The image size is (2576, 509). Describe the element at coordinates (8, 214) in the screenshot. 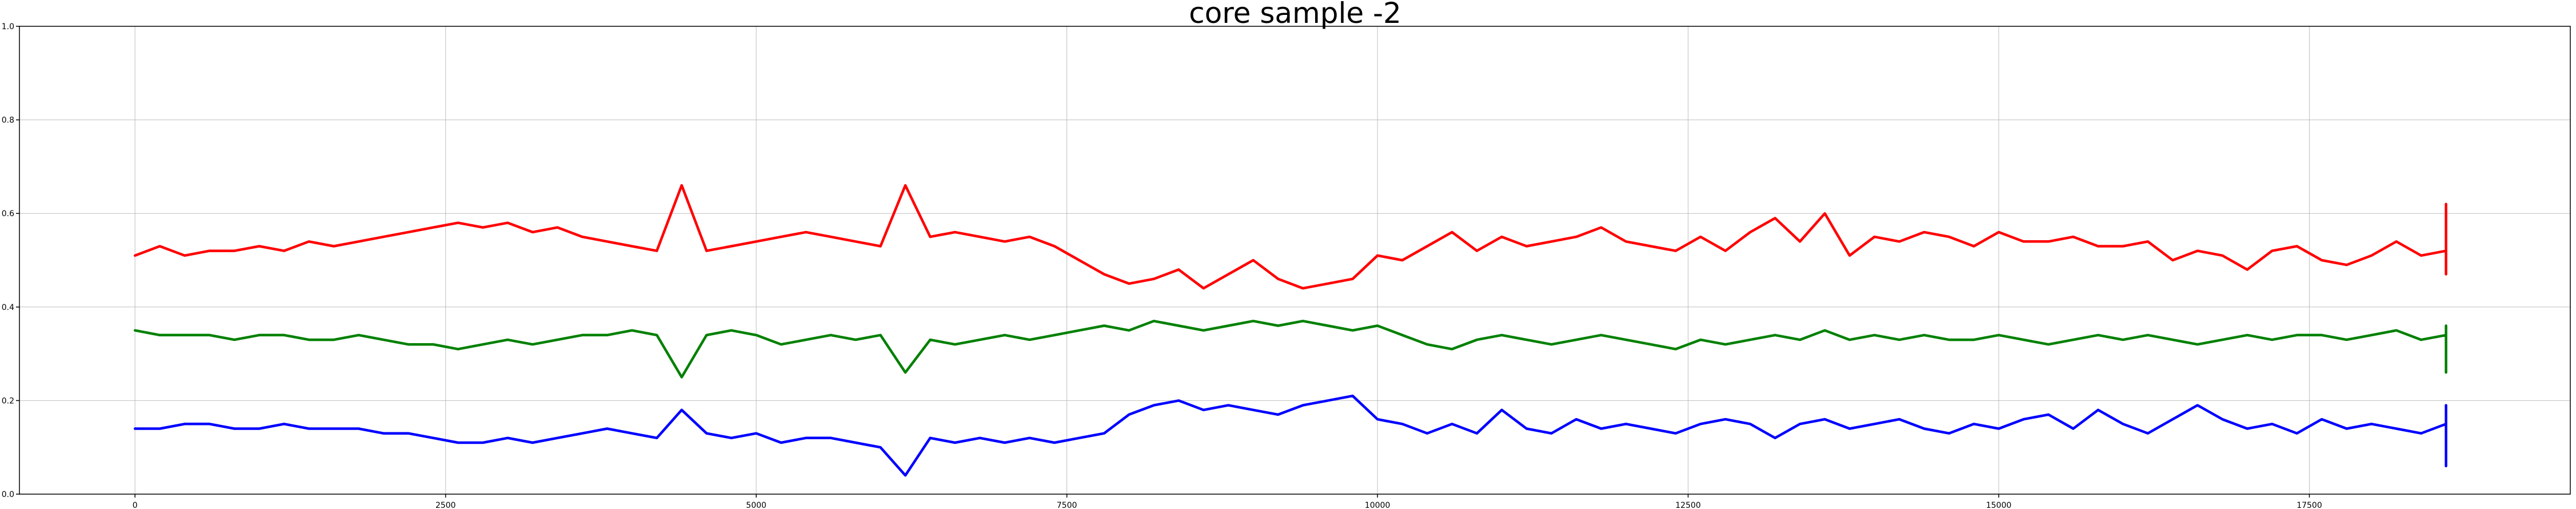

I see `y-tick-label: 0.6` at that location.